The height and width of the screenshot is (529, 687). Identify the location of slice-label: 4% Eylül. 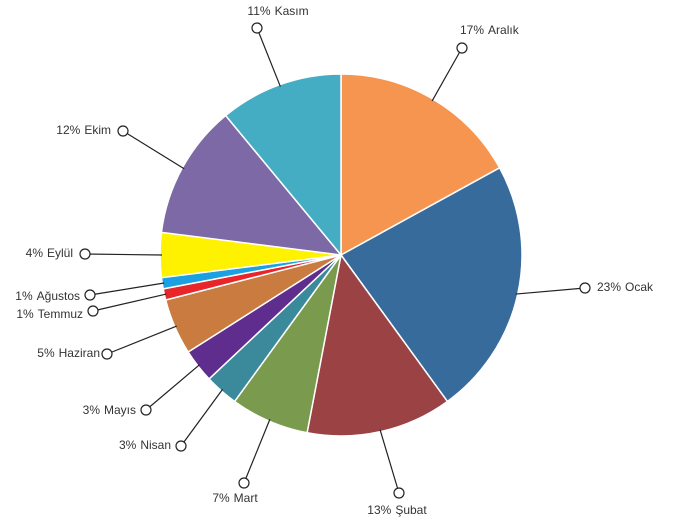
(49, 253).